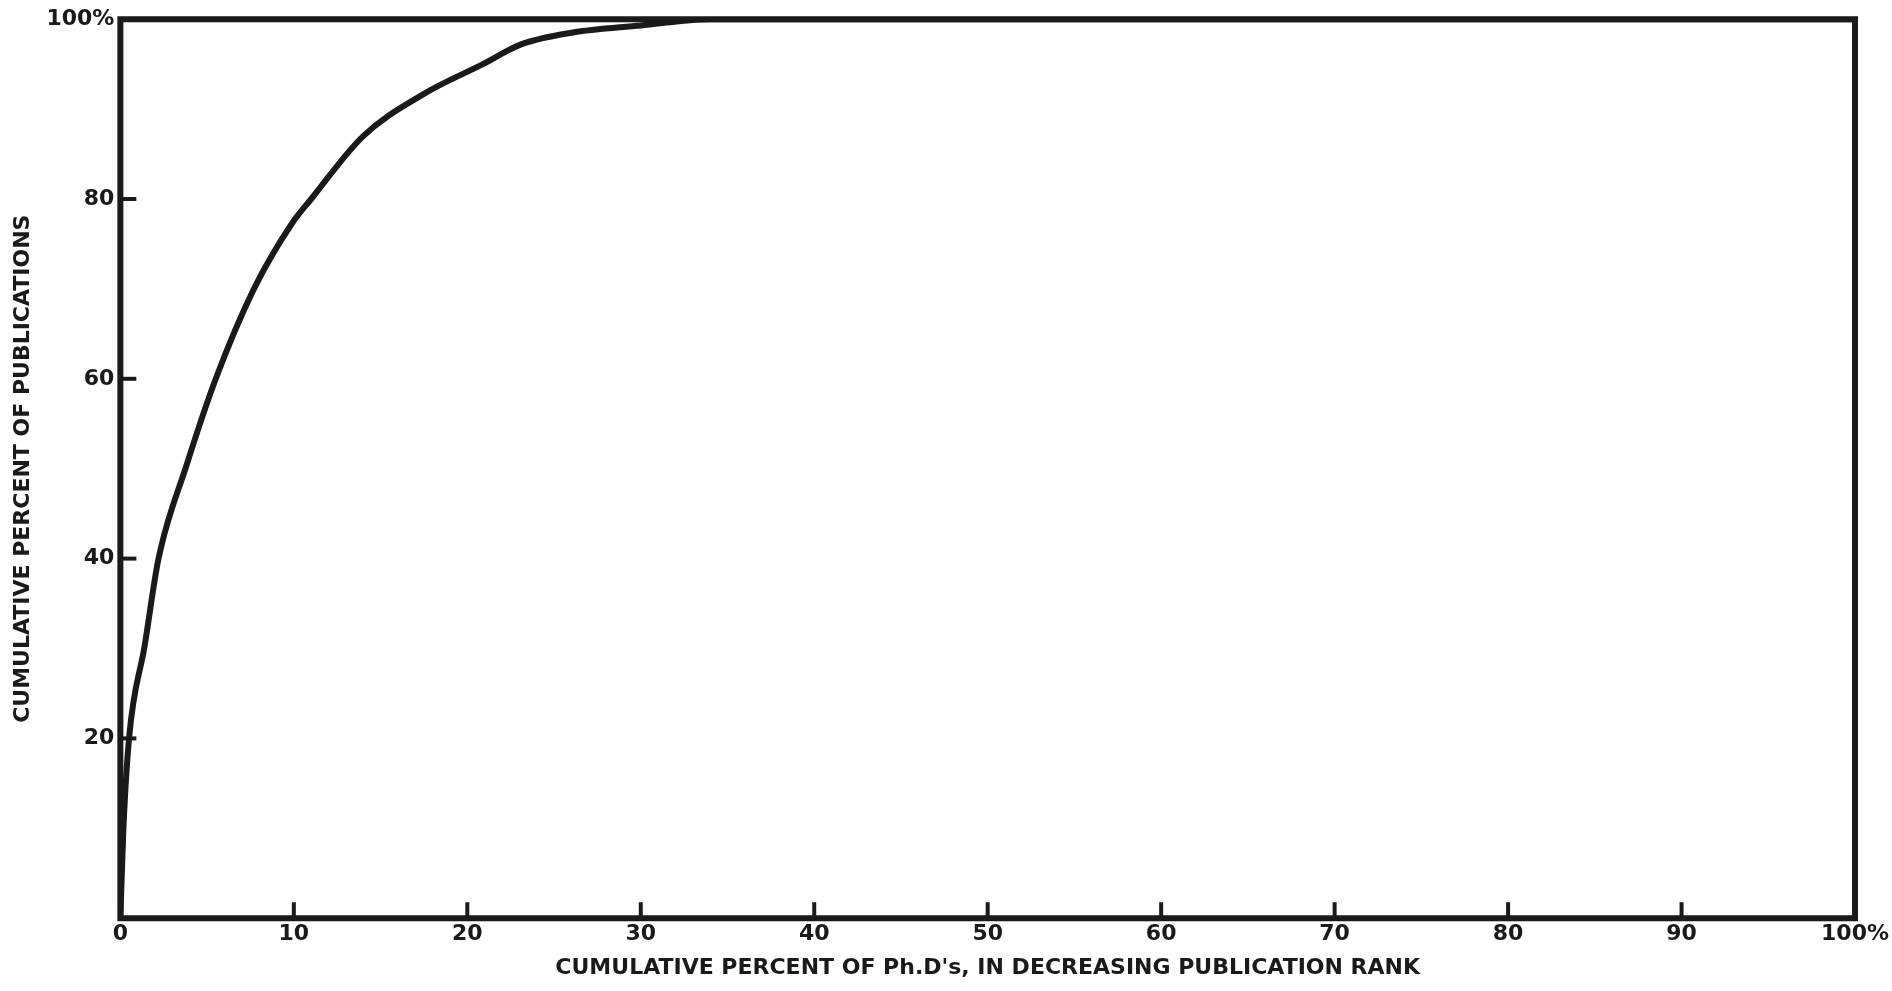 The height and width of the screenshot is (991, 1892). Describe the element at coordinates (99, 377) in the screenshot. I see `y-tick-label: 60` at that location.